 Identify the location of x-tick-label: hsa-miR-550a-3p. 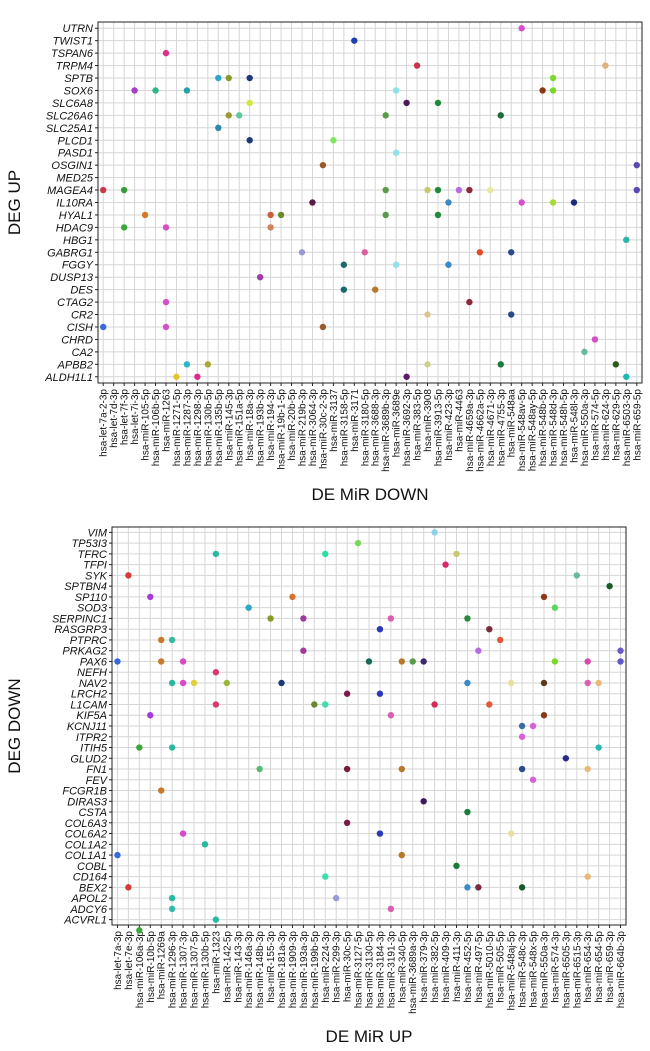
(585, 428).